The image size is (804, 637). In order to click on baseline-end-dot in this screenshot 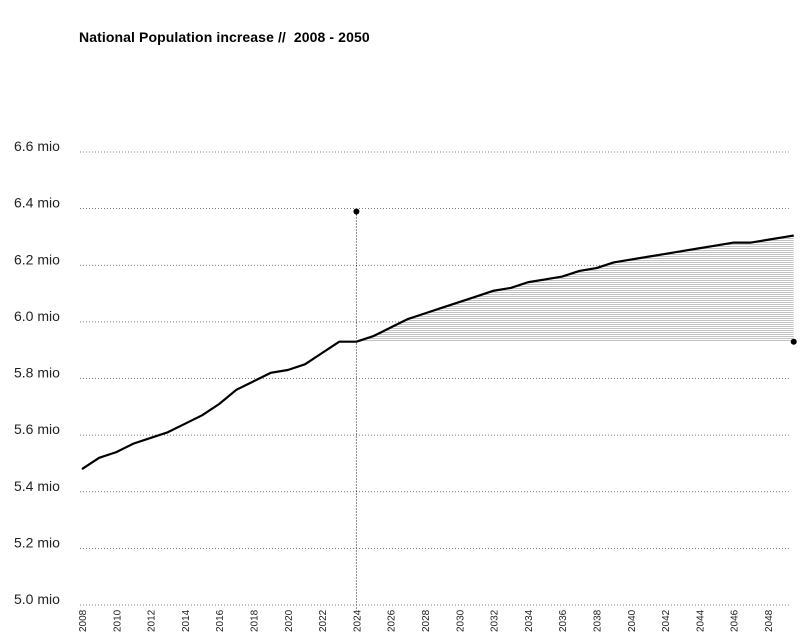, I will do `click(793, 341)`.